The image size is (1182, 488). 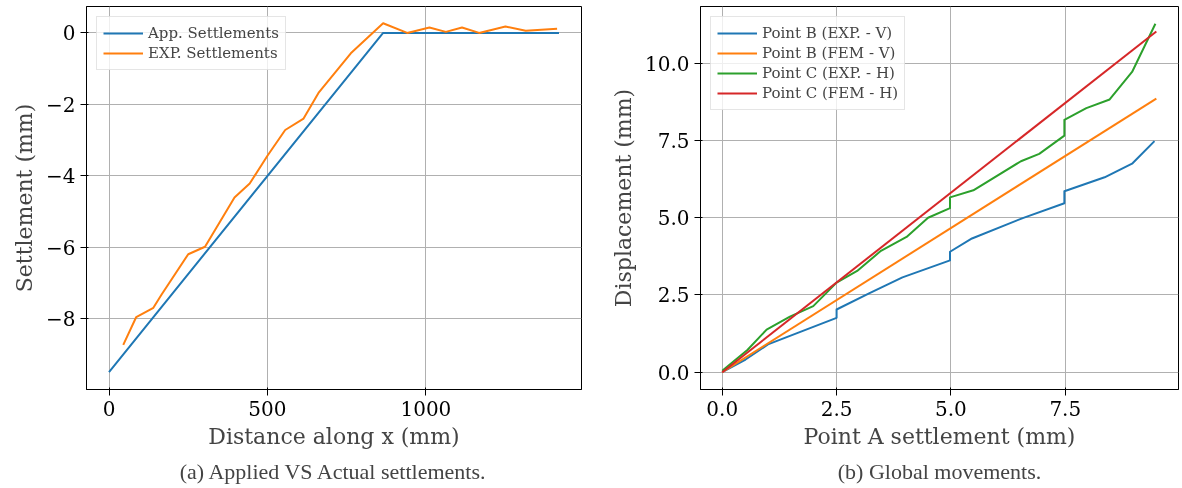 I want to click on y-tick-label: −8, so click(x=61, y=318).